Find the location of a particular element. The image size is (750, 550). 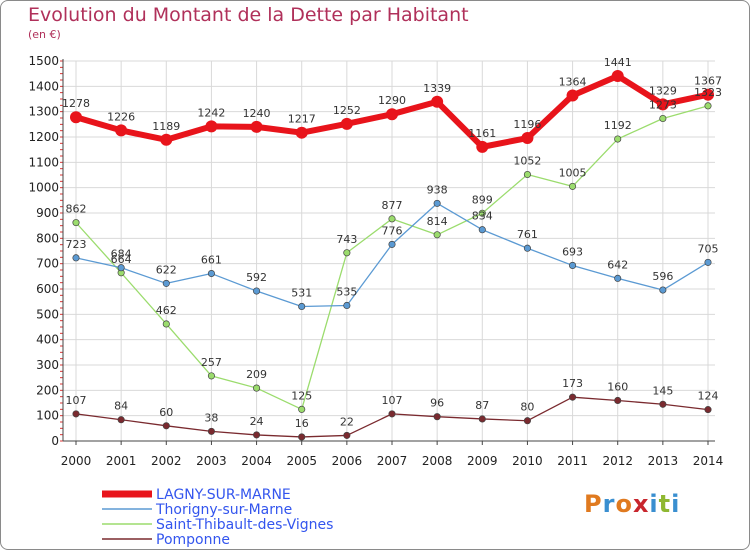

data-label: 87 is located at coordinates (482, 405).